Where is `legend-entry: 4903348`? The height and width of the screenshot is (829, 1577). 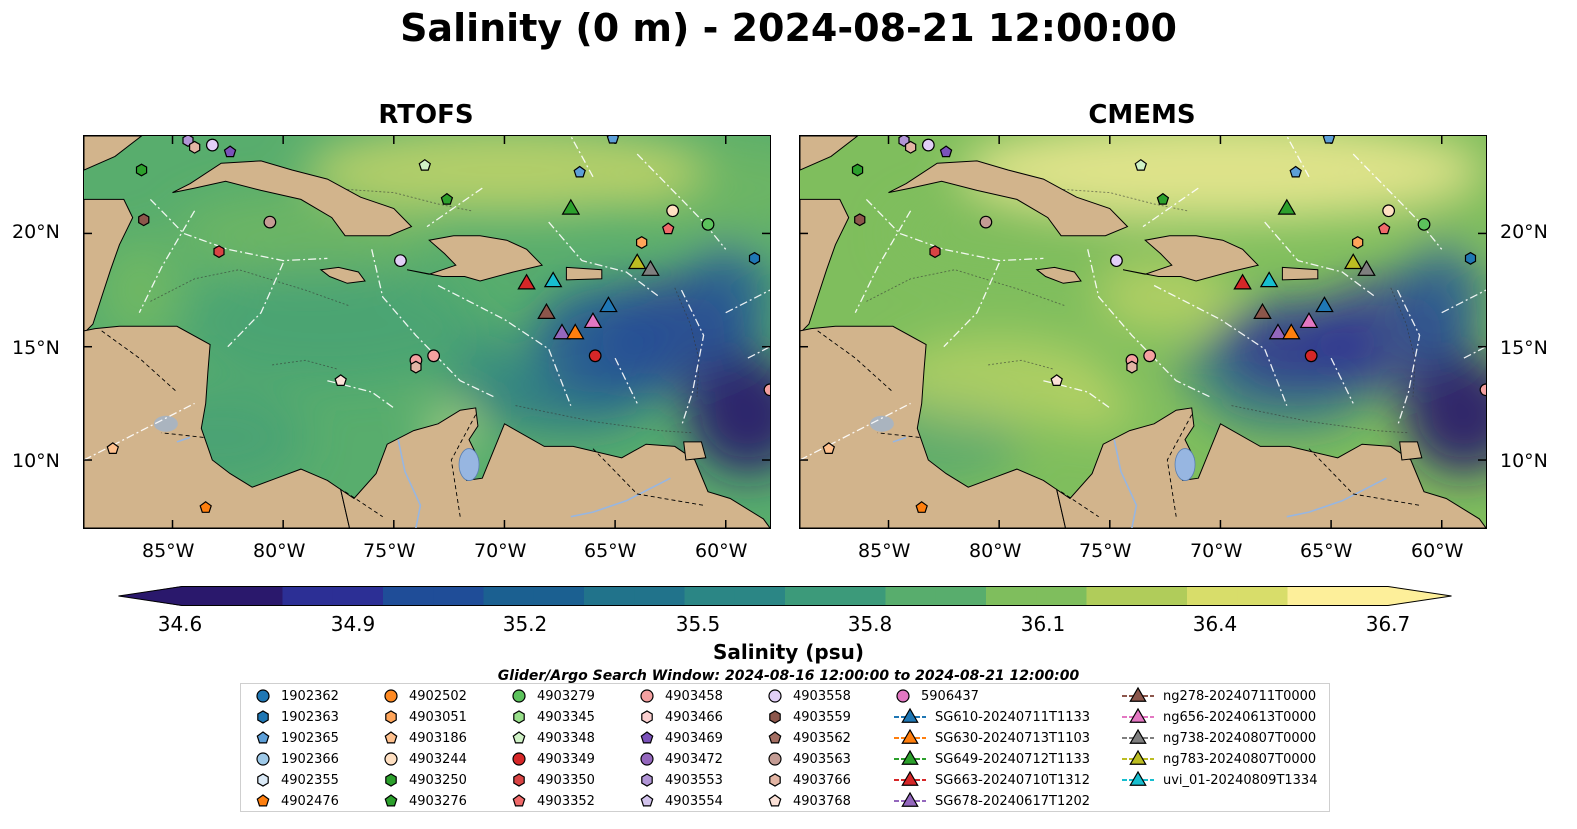 legend-entry: 4903348 is located at coordinates (552, 738).